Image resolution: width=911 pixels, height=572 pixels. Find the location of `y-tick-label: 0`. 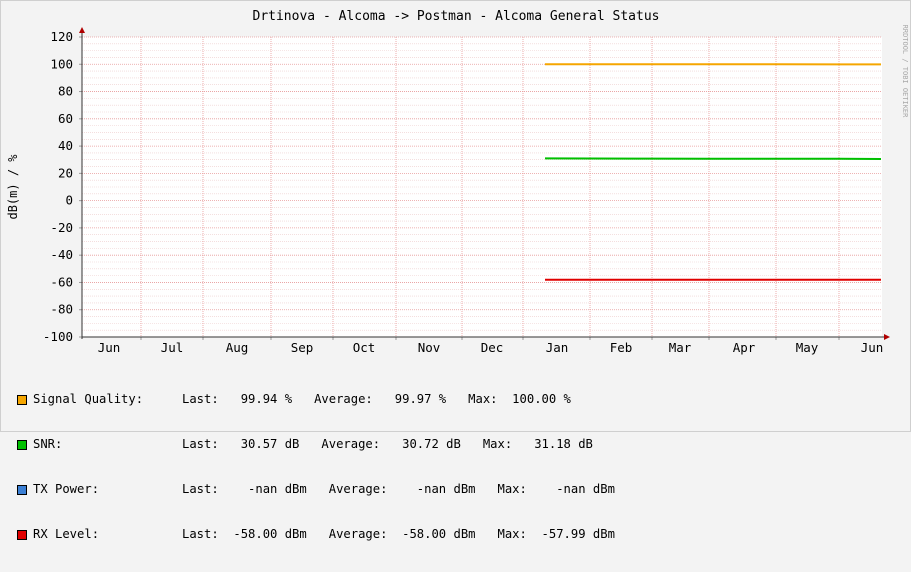

y-tick-label: 0 is located at coordinates (69, 200).